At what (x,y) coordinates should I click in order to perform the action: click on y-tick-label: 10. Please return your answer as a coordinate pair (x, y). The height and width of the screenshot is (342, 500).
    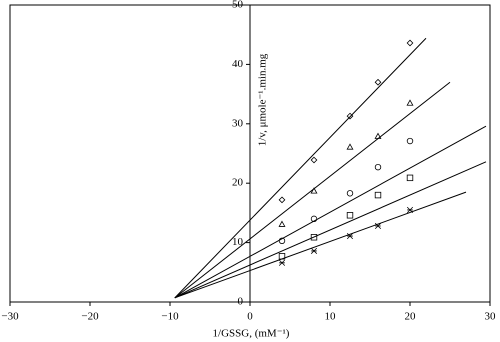
    Looking at the image, I should click on (238, 242).